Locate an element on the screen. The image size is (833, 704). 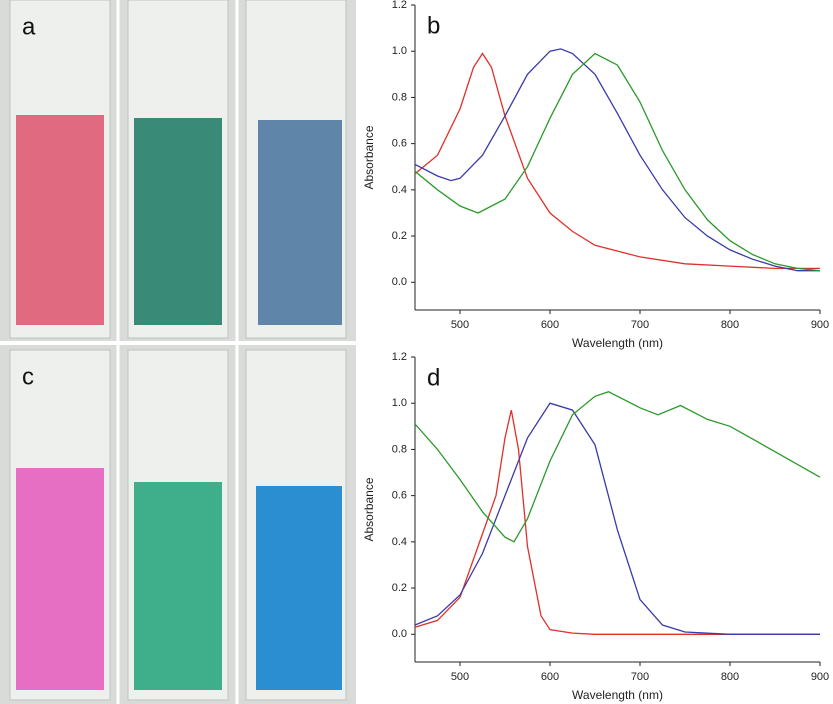
panel-label: a is located at coordinates (29, 26).